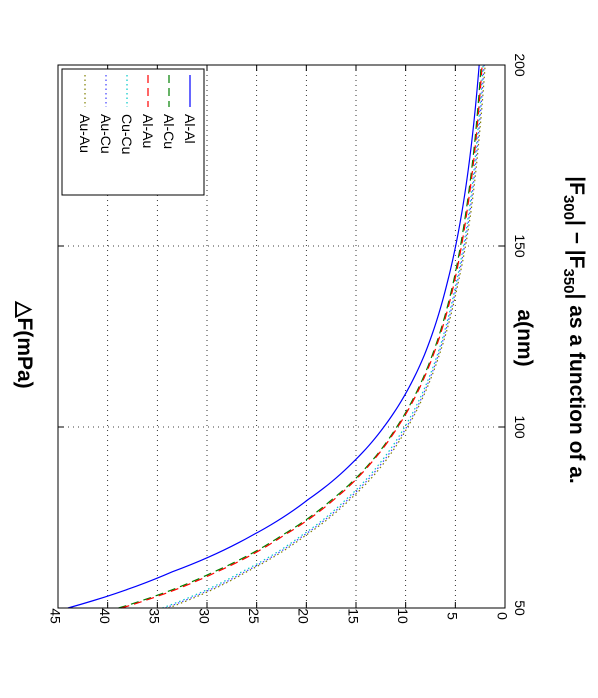 This screenshot has height=698, width=598. I want to click on y-tick-label: 30, so click(204, 616).